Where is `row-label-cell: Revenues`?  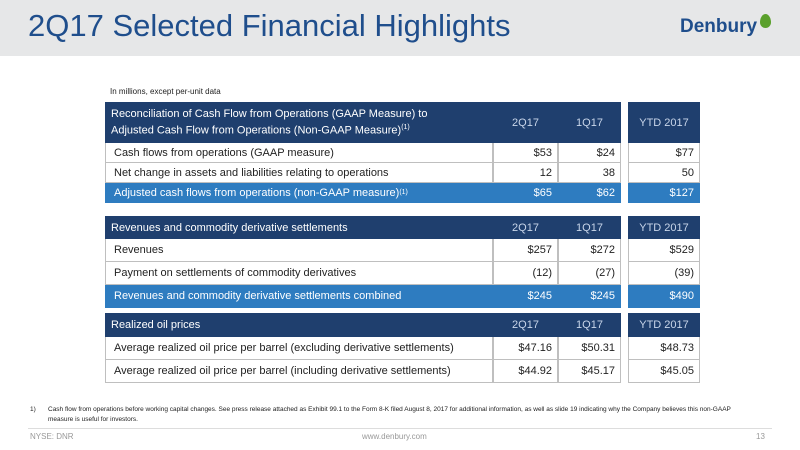 row-label-cell: Revenues is located at coordinates (299, 250).